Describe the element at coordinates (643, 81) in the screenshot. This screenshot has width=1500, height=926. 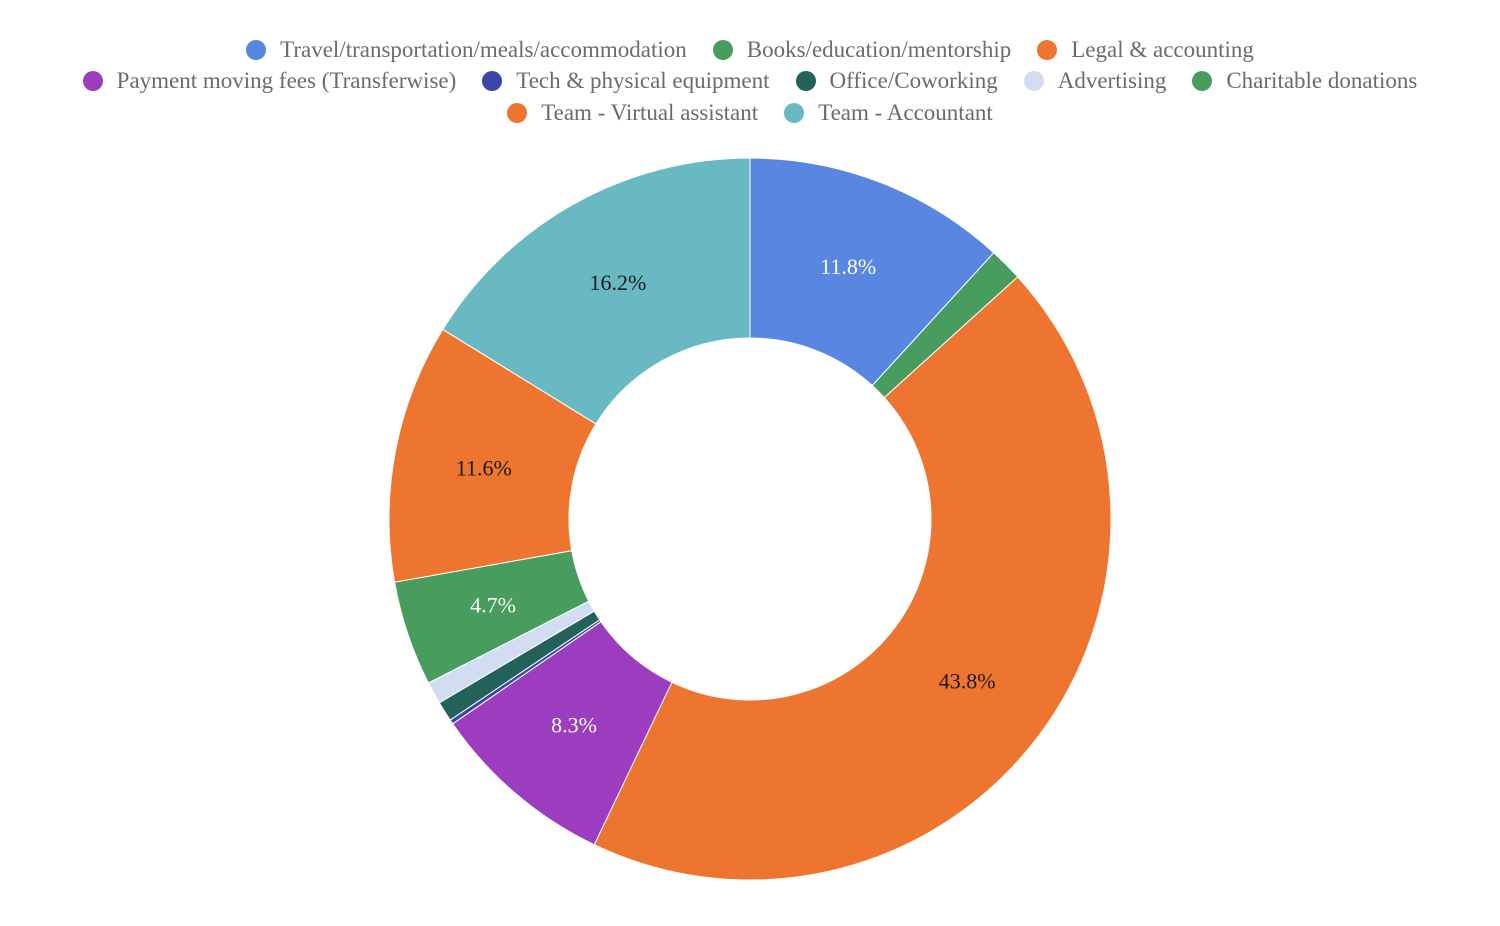
I see `legend-label: Tech & physical equipment` at that location.